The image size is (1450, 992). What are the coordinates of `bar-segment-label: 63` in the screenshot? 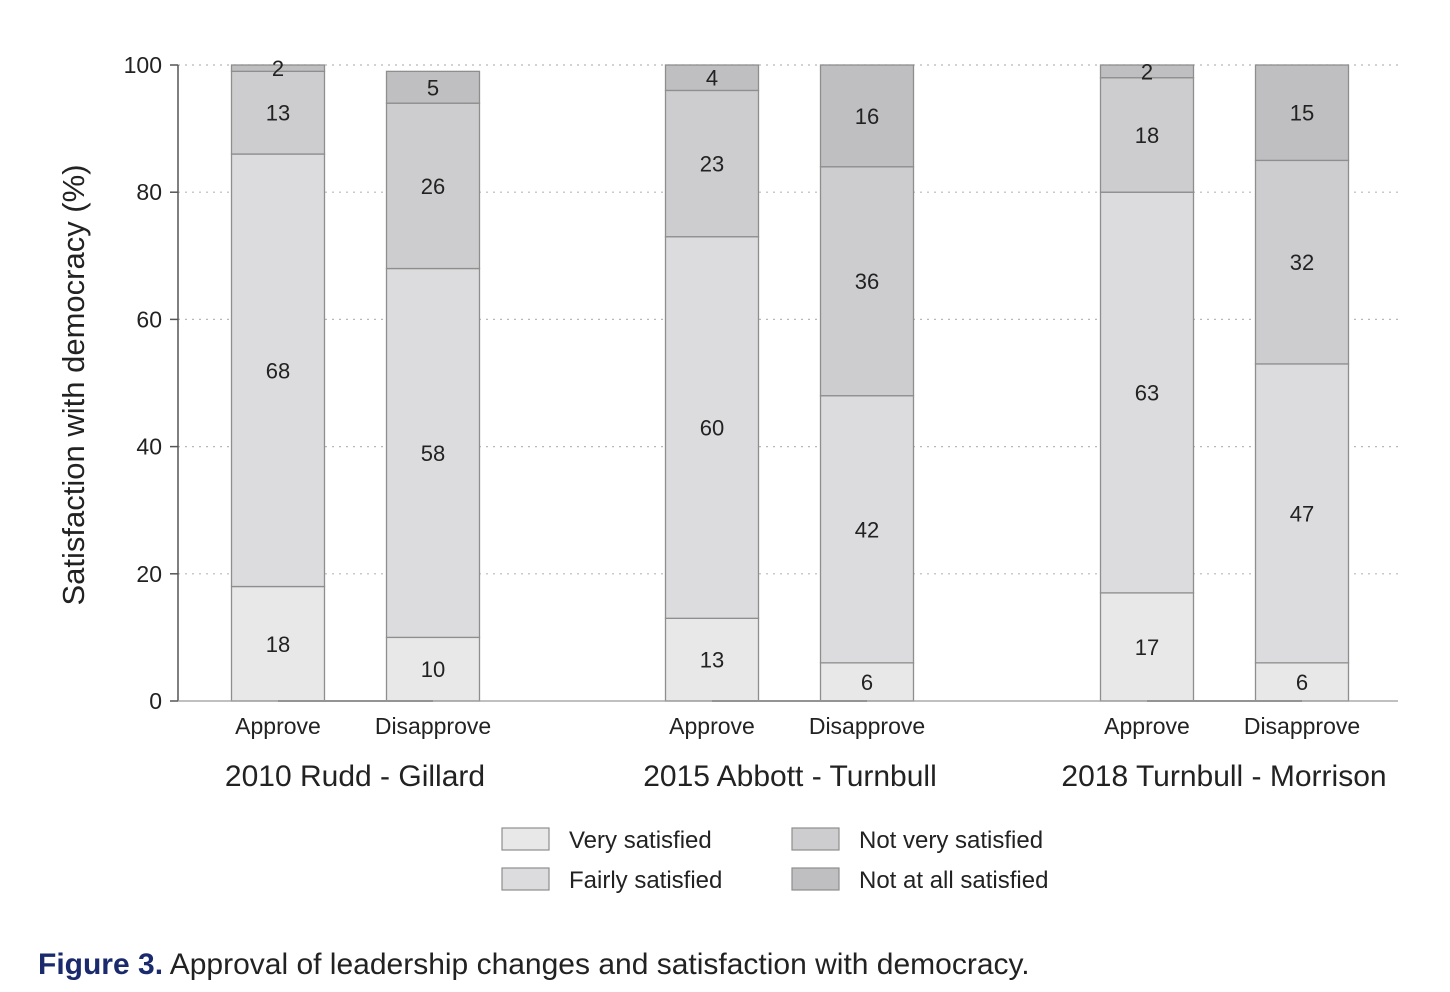 It's located at (1147, 393).